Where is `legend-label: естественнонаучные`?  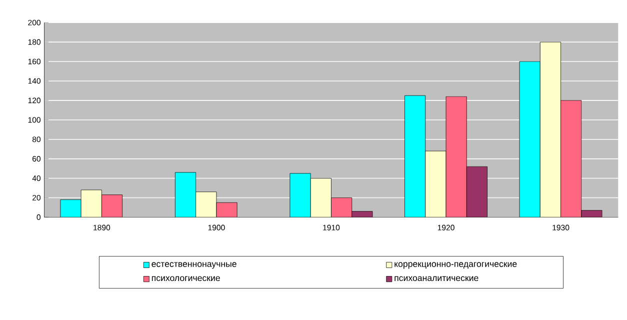
legend-label: естественнонаучные is located at coordinates (194, 265).